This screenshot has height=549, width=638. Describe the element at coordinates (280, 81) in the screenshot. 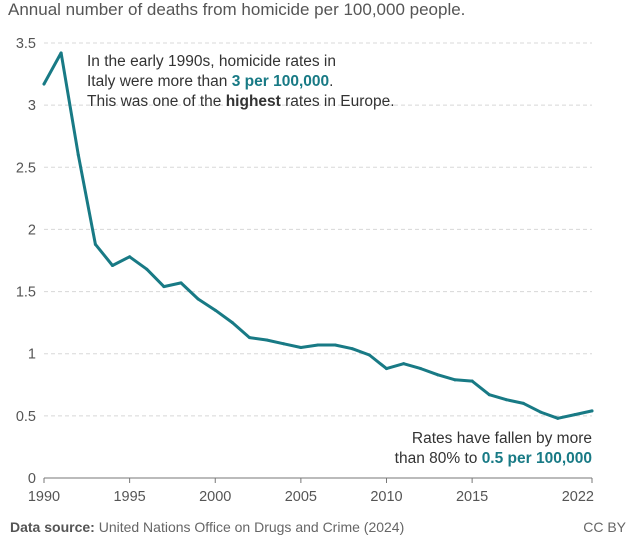

I see `highlight-3-per-100000: 3 per 100,000` at that location.